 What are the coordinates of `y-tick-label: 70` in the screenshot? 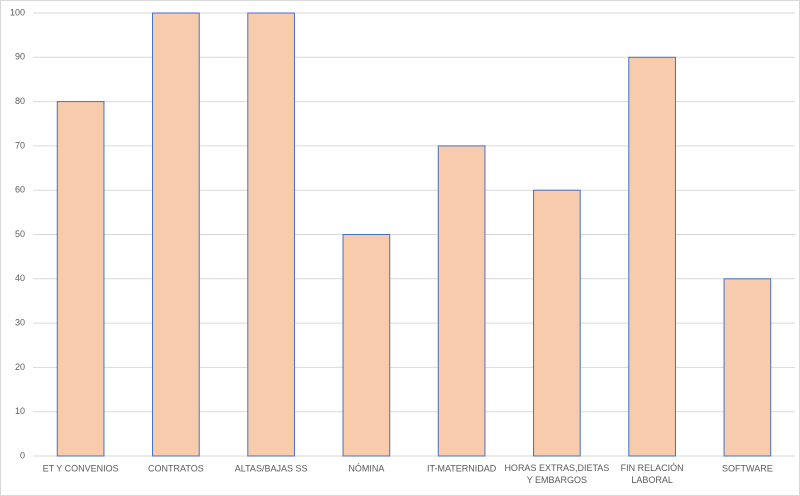 It's located at (20, 145).